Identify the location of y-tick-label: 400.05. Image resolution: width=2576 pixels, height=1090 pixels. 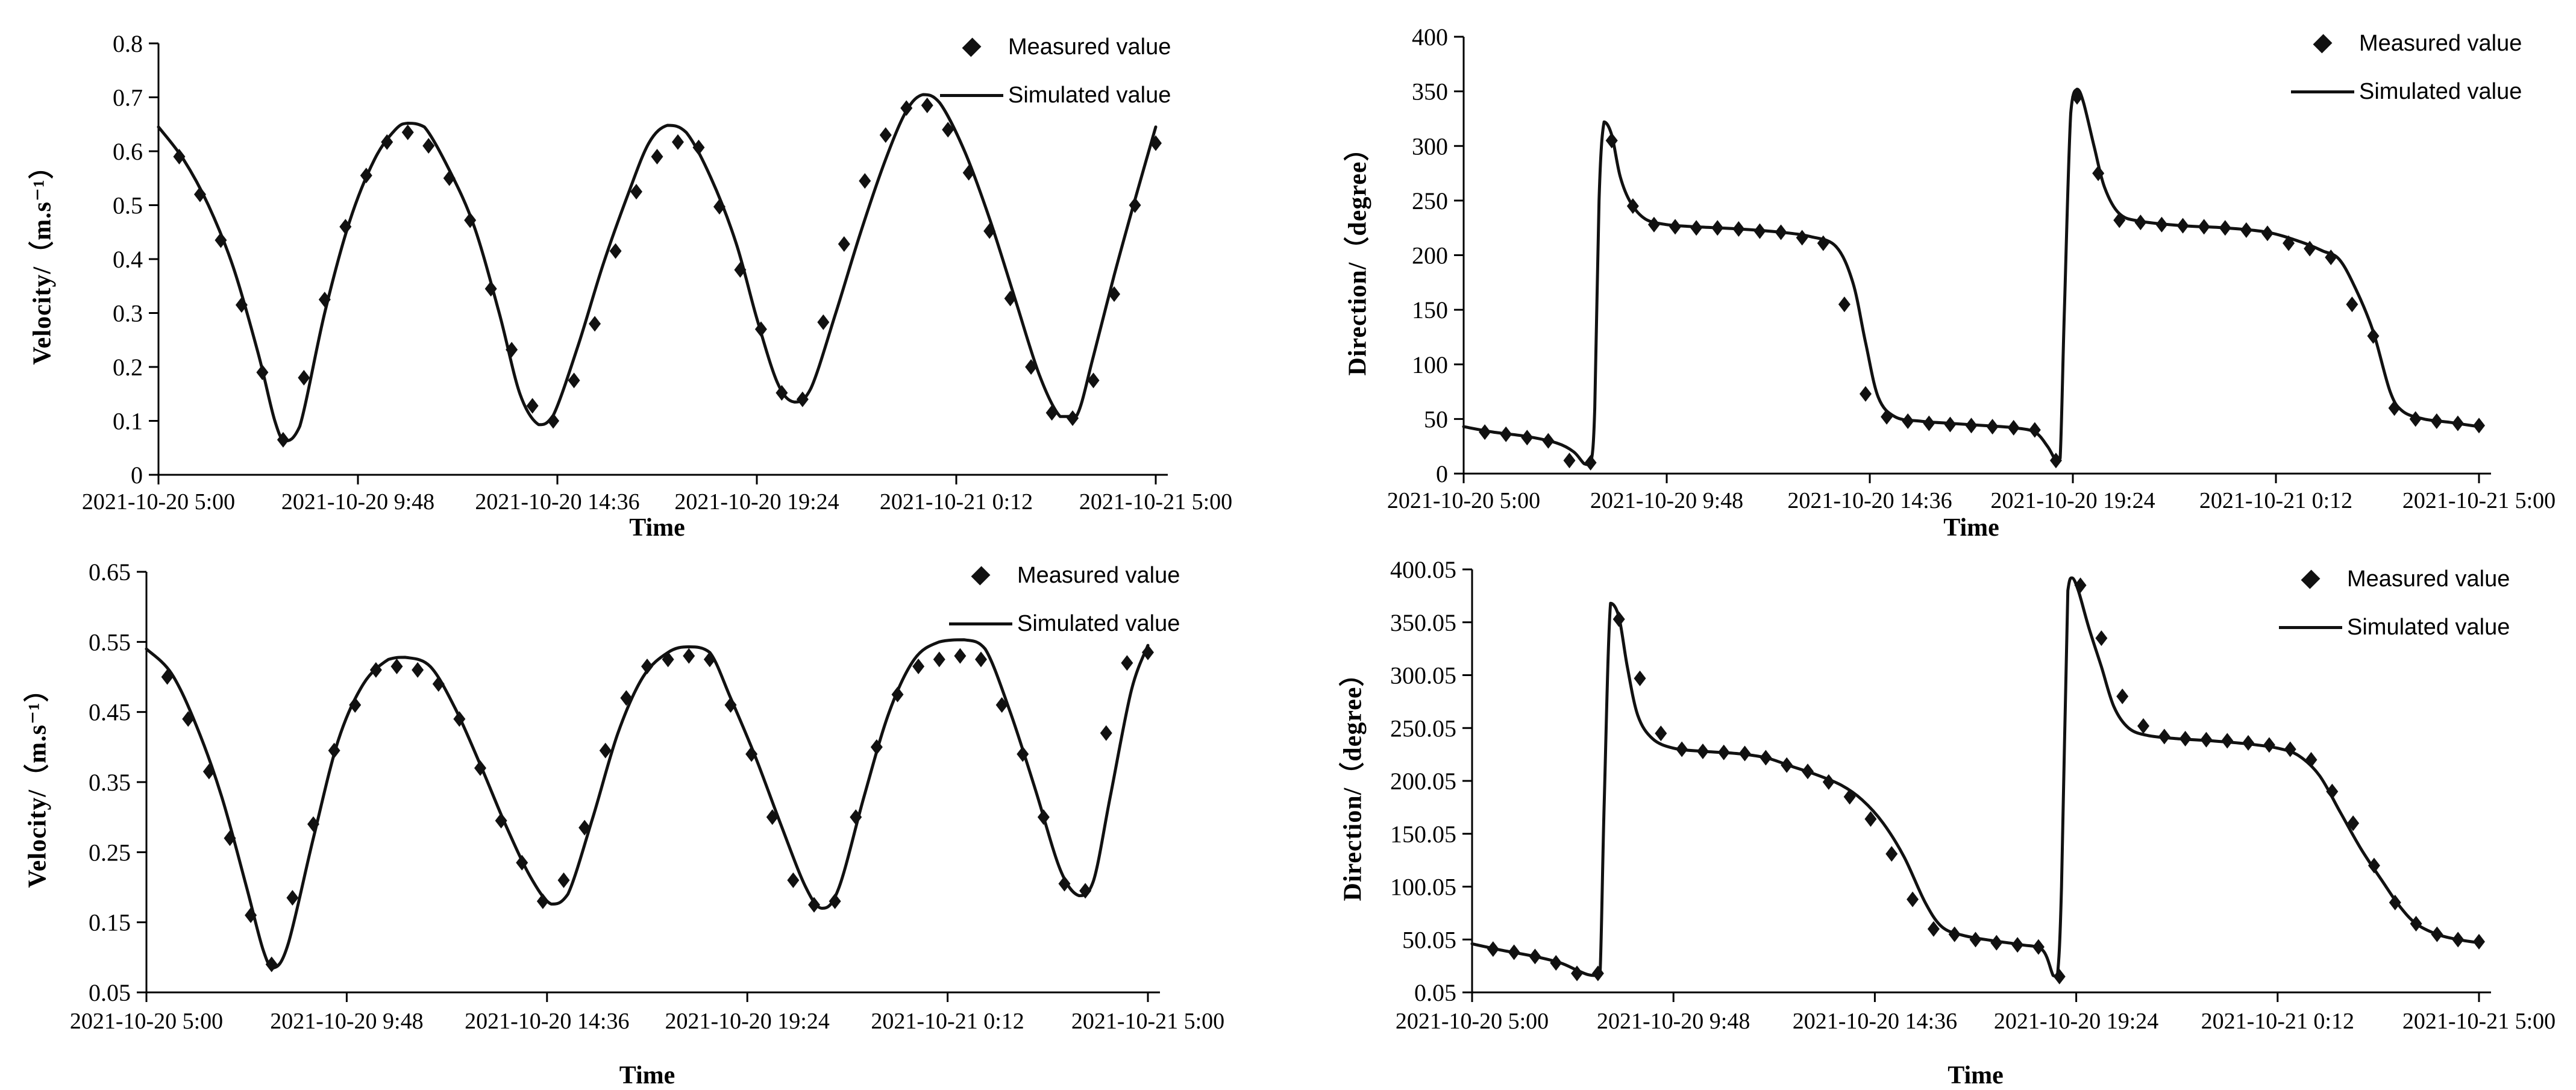
(1423, 570).